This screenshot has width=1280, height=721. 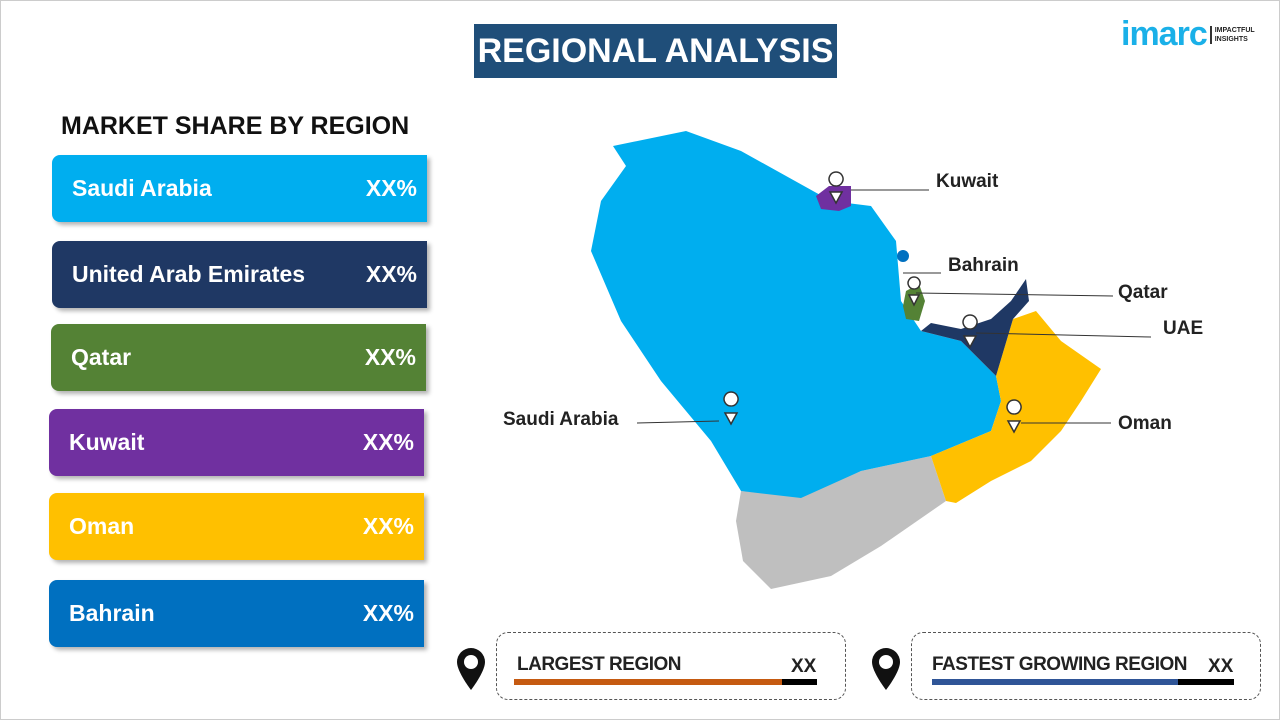 What do you see at coordinates (235, 126) in the screenshot?
I see `market-share-heading: MARKET SHARE BY REGION` at bounding box center [235, 126].